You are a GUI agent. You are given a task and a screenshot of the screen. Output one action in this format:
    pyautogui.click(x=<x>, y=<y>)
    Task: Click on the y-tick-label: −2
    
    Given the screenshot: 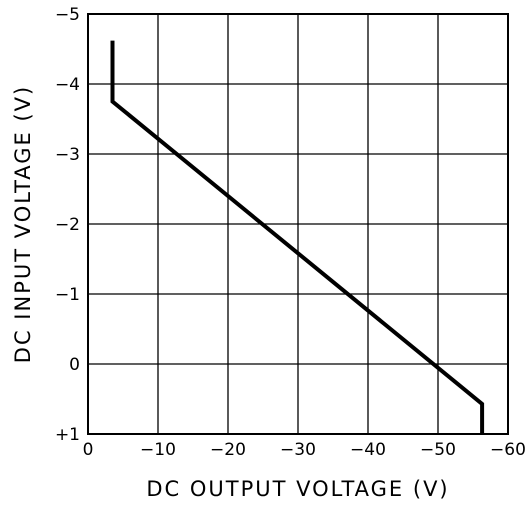 What is the action you would take?
    pyautogui.click(x=67, y=225)
    